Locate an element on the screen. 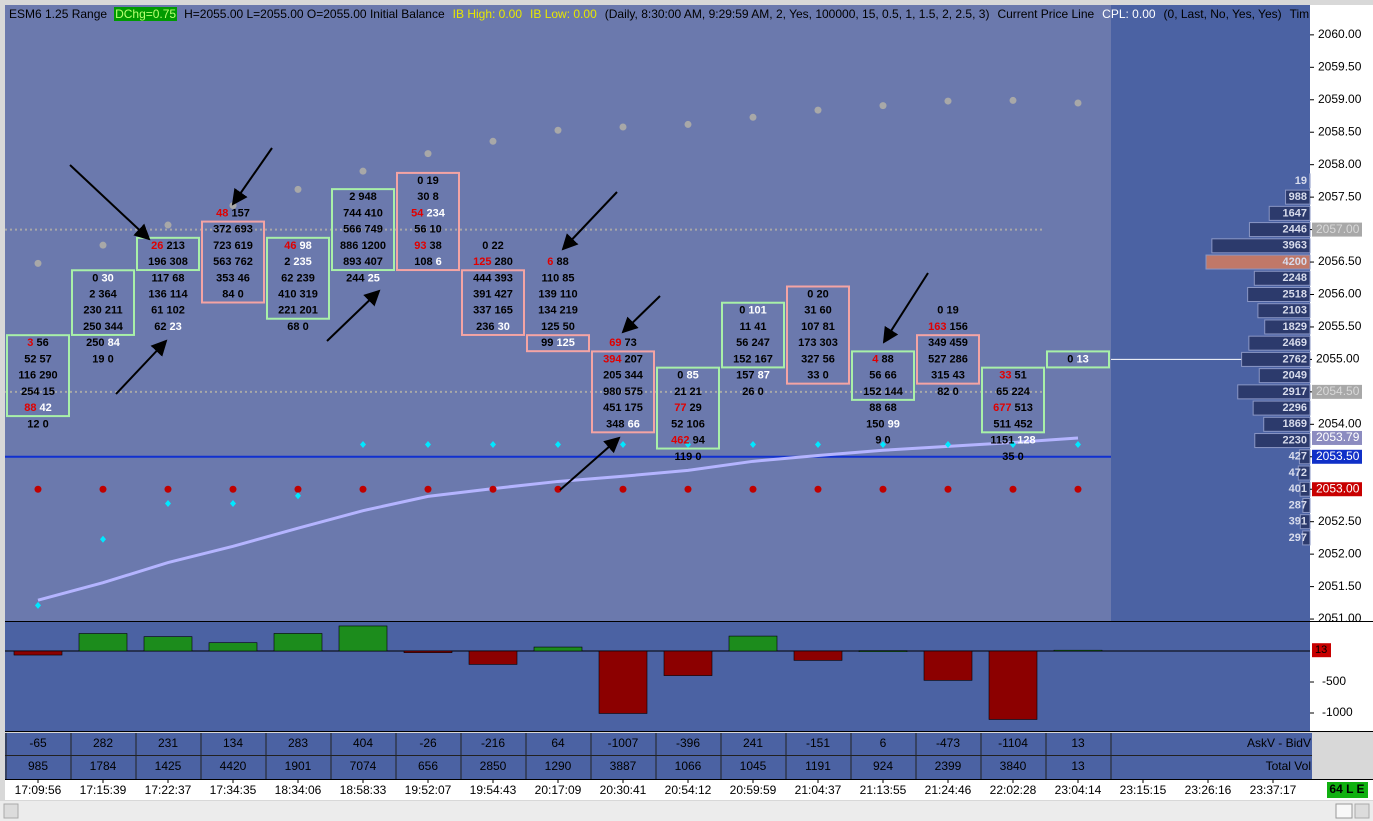 This screenshot has width=1373, height=821. ask-volume: 213 is located at coordinates (175, 246).